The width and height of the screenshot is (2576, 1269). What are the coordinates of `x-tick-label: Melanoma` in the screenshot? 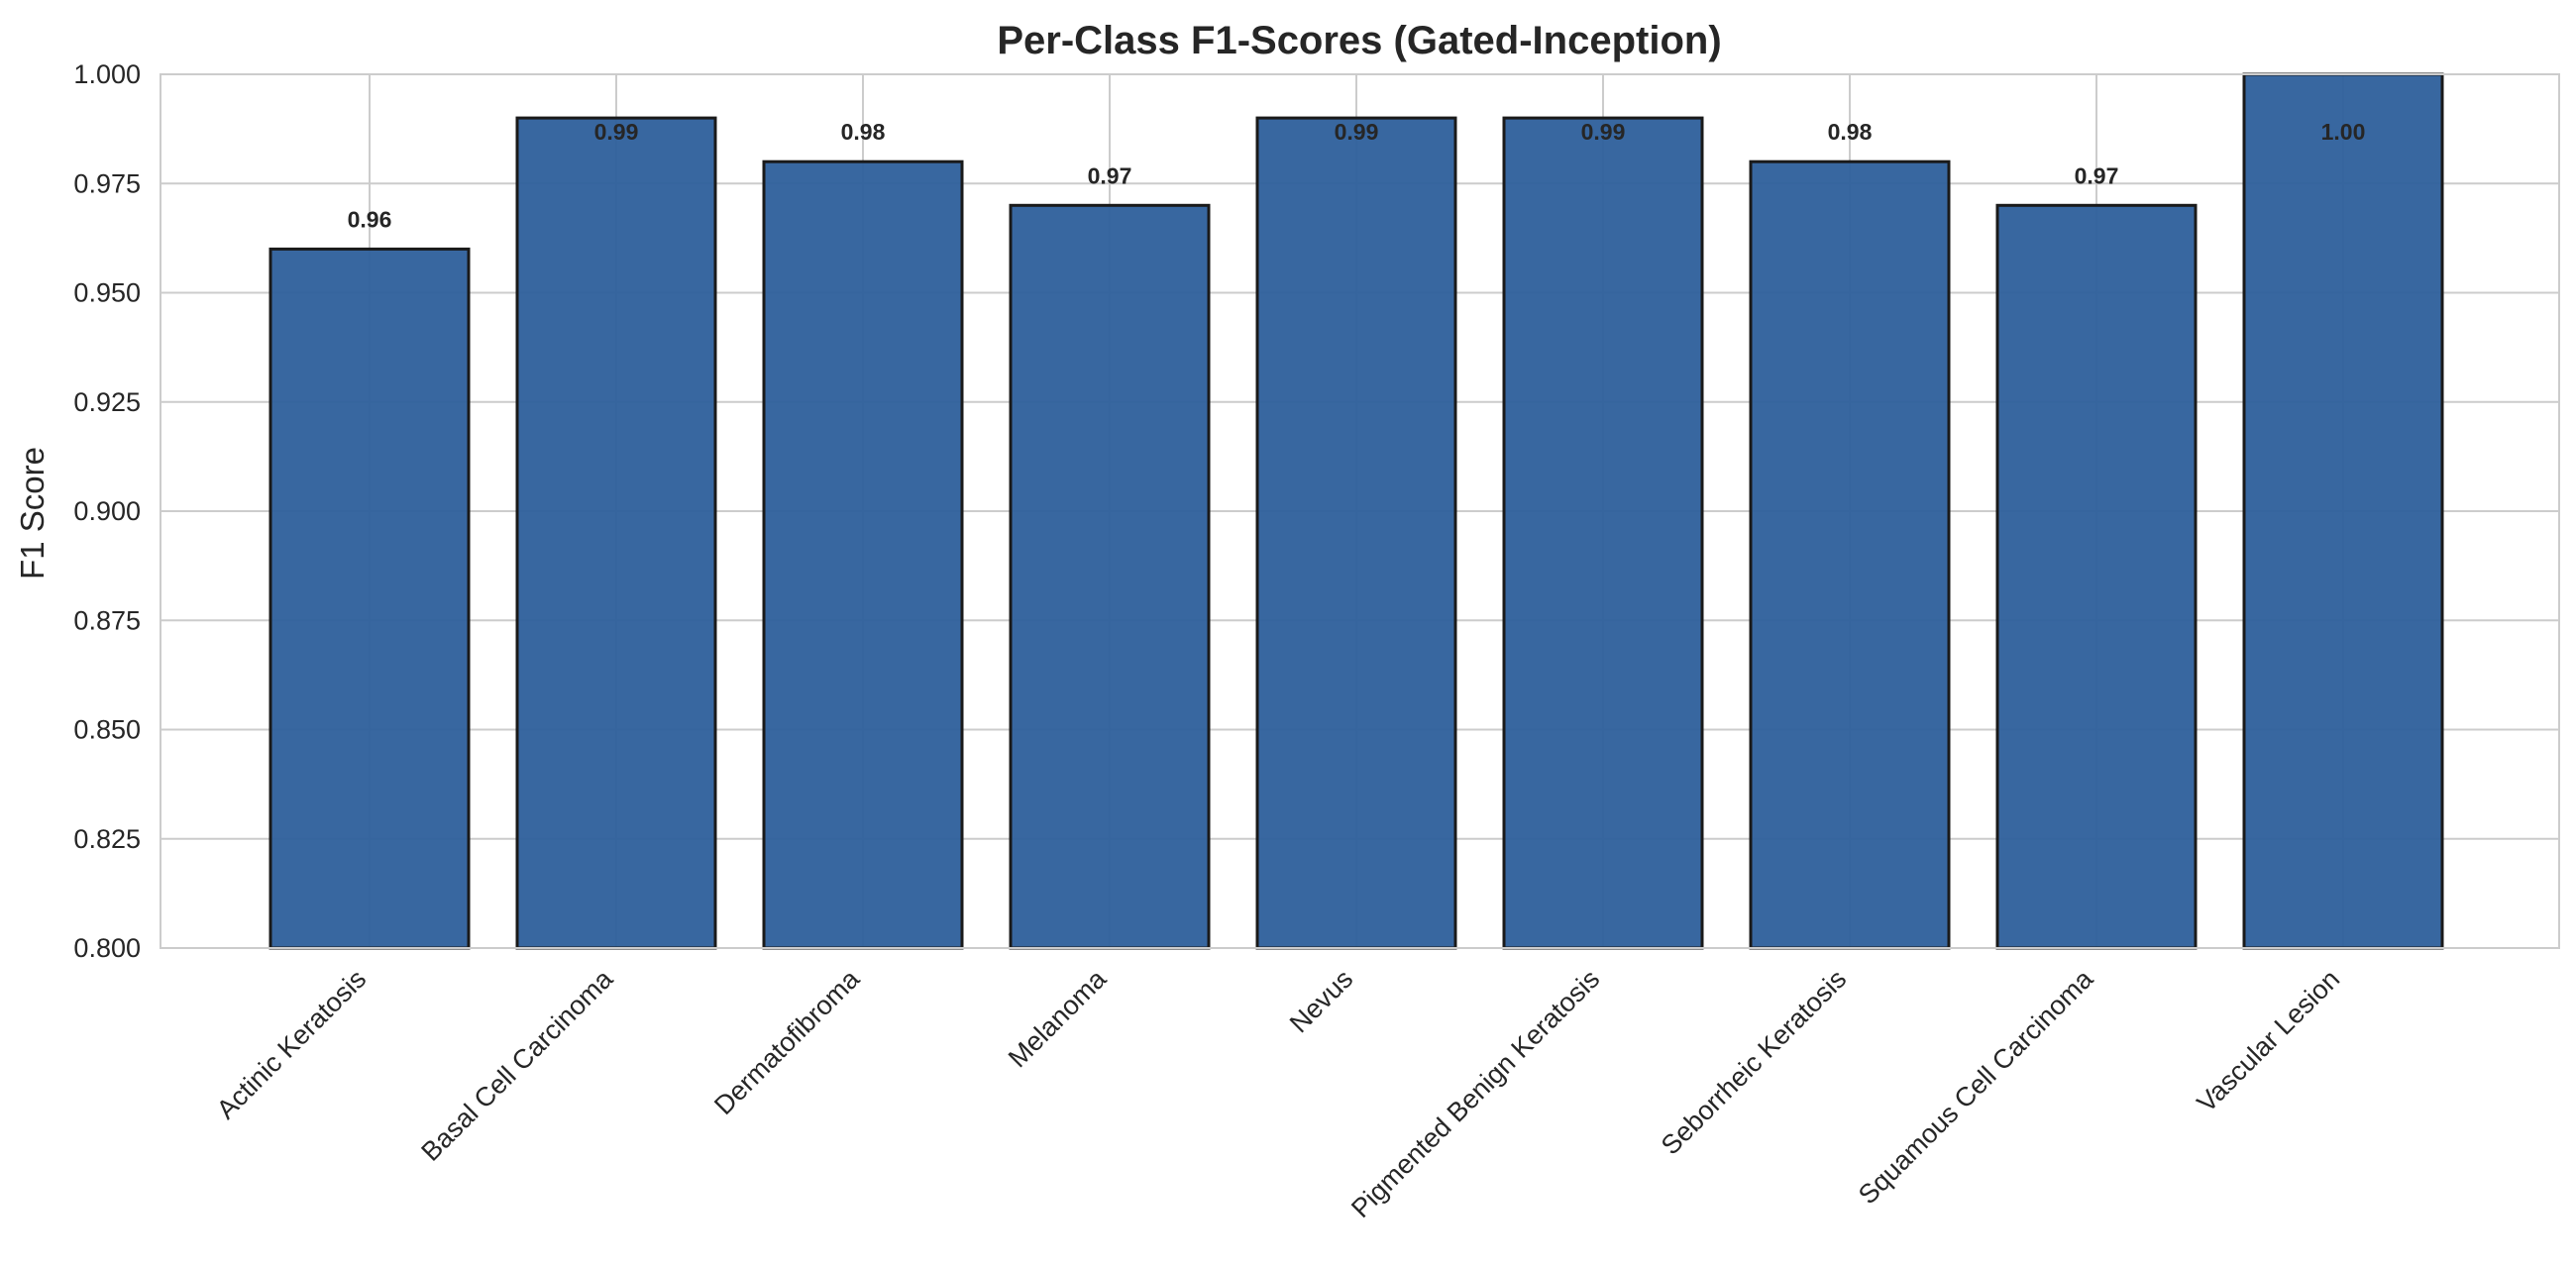 It's located at (1058, 1018).